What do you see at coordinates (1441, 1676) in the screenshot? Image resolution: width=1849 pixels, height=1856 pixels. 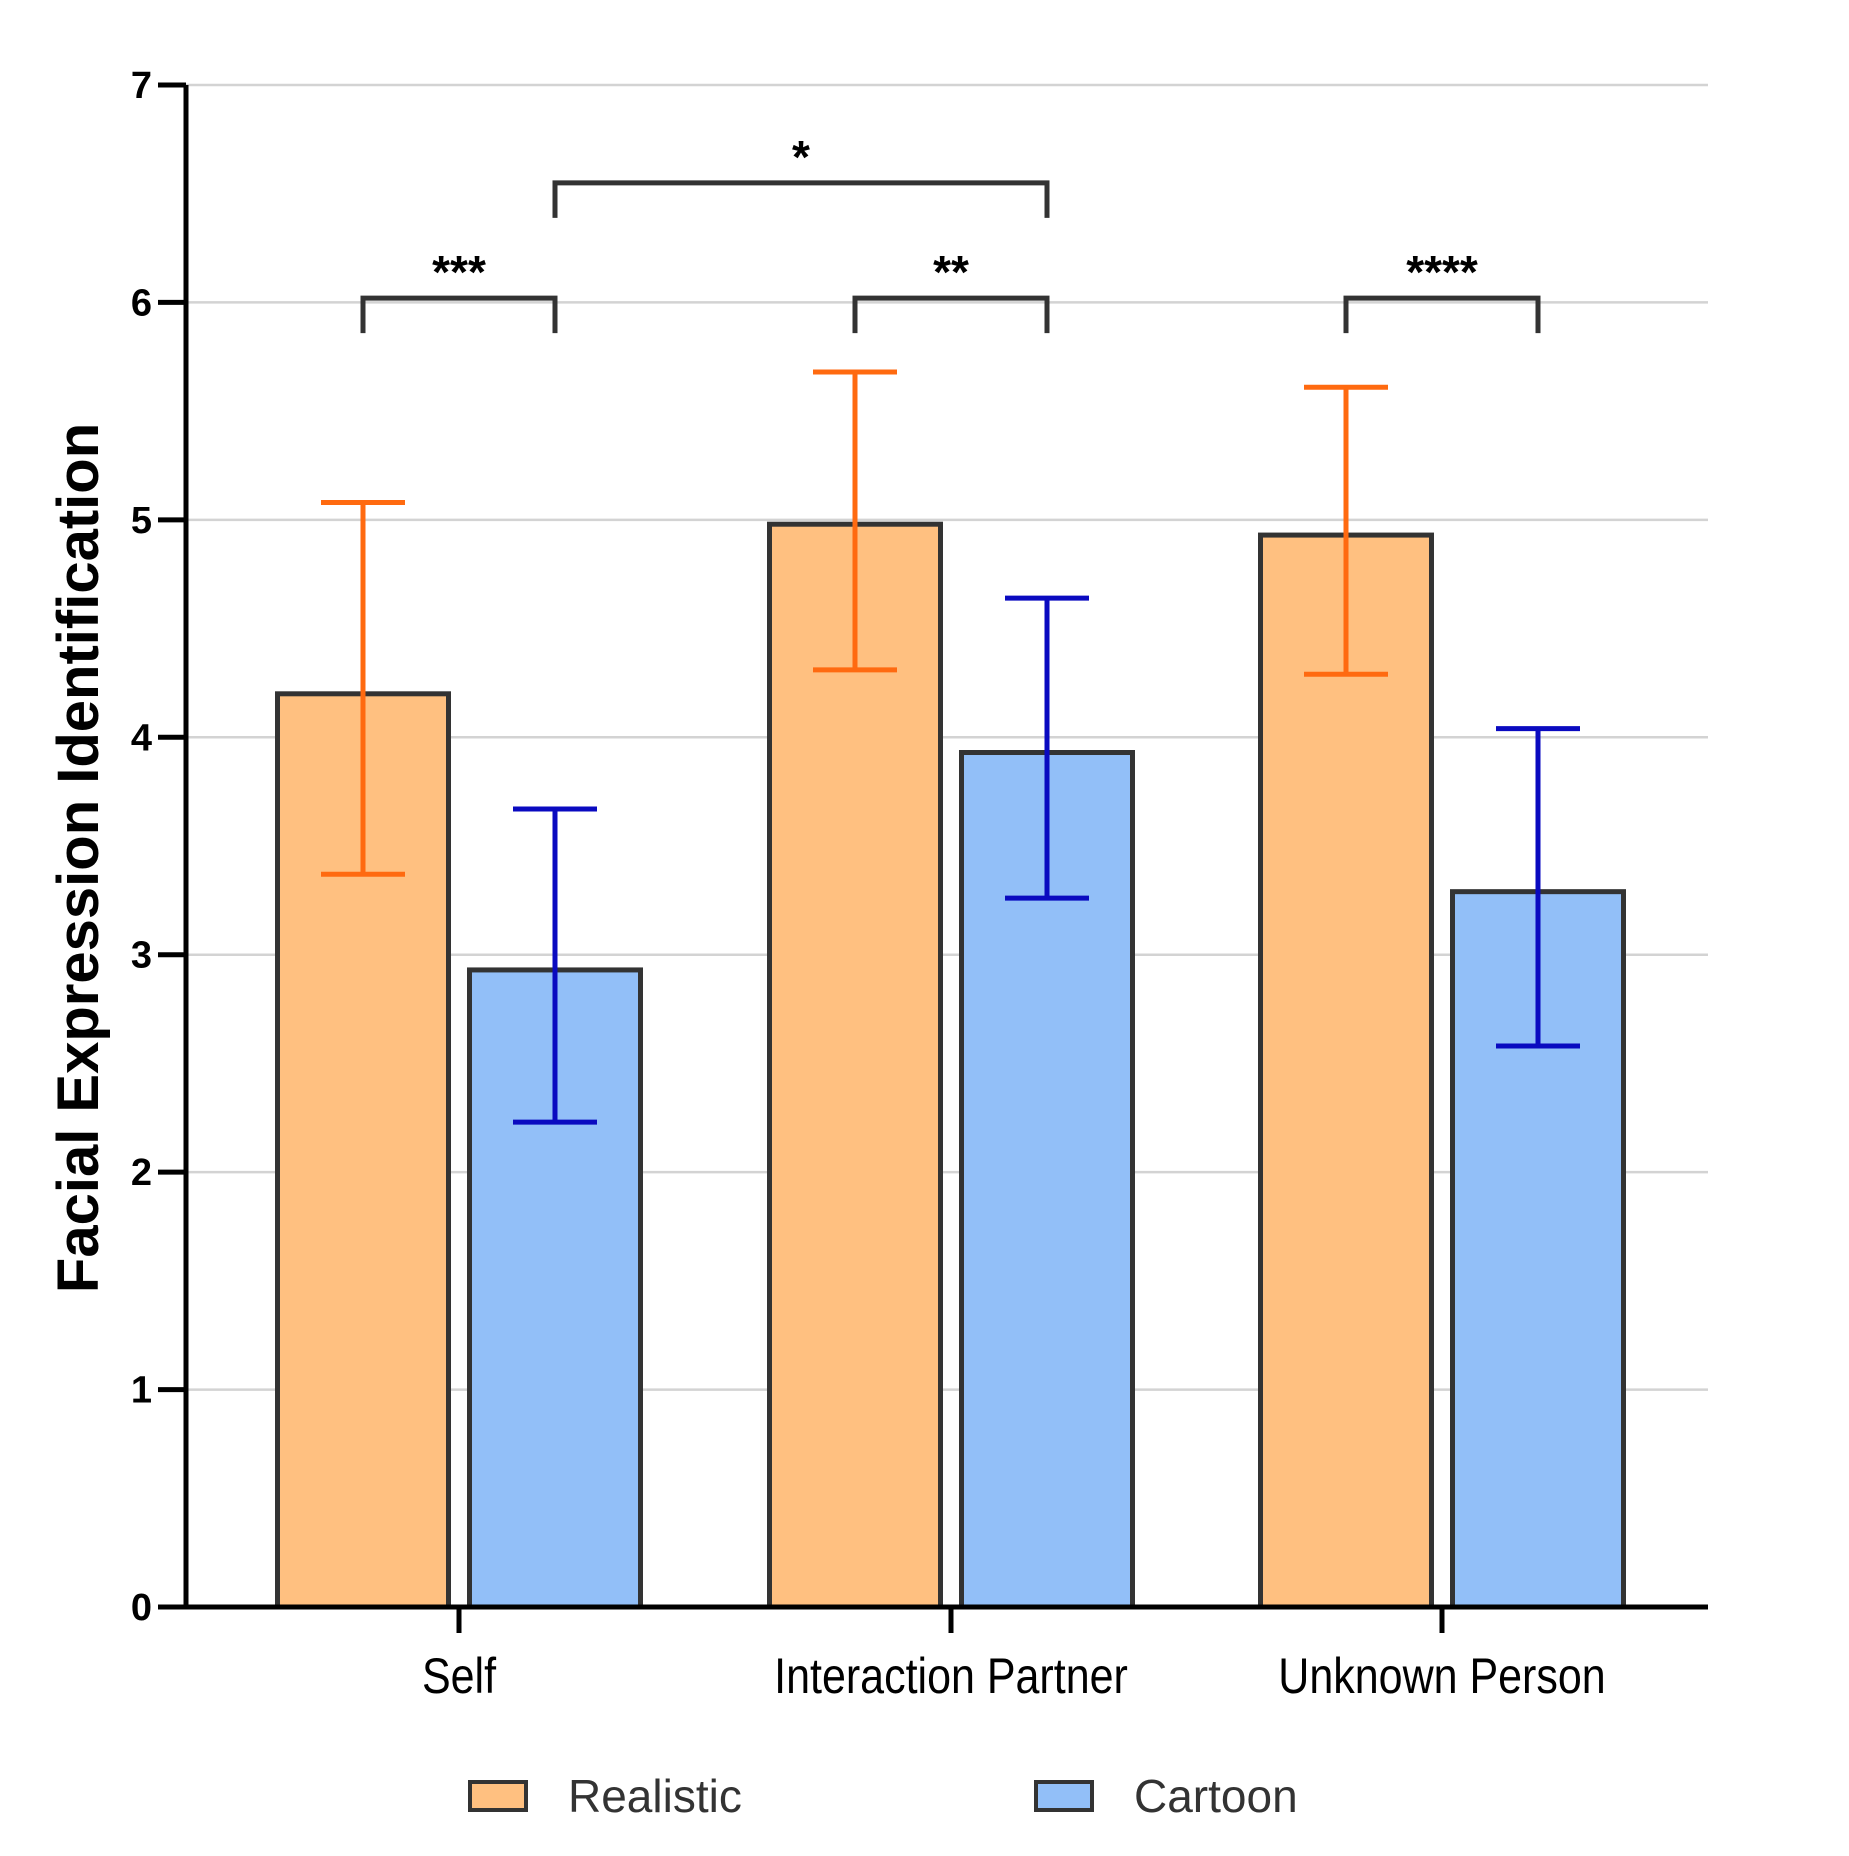 I see `x-category-label: Unknown Person` at bounding box center [1441, 1676].